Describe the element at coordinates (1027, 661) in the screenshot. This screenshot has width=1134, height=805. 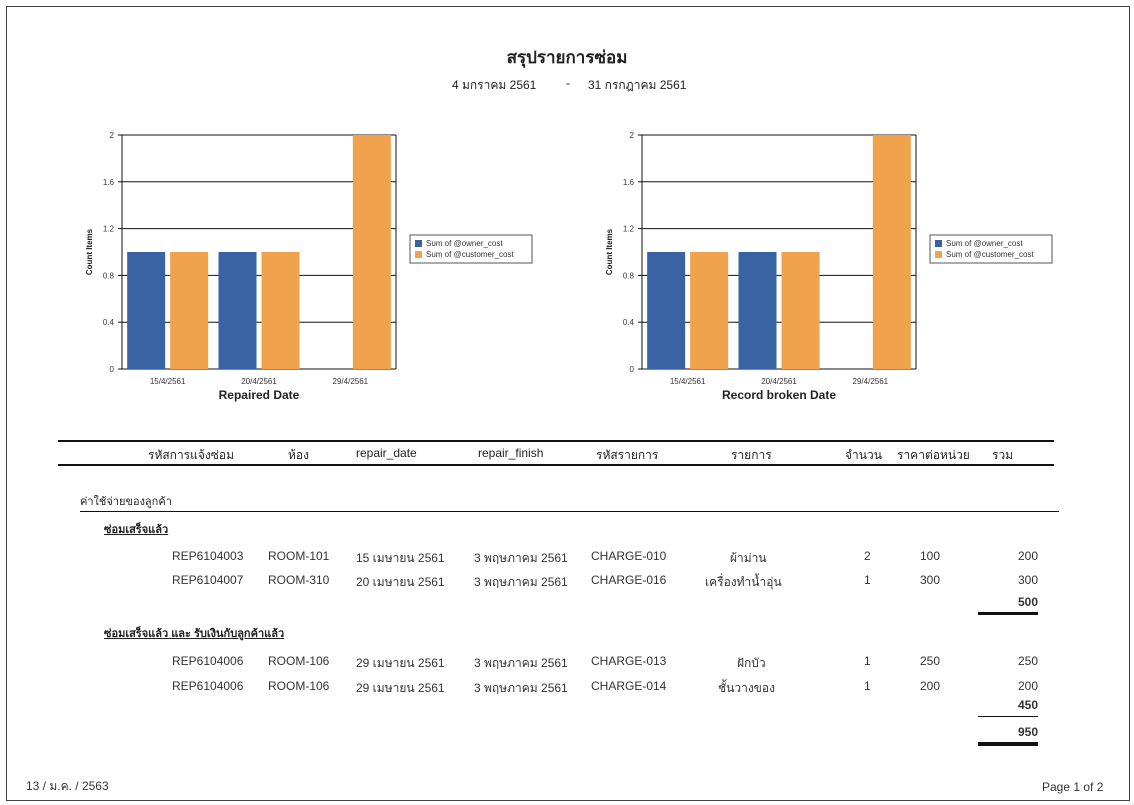
I see `cell-total: 250` at that location.